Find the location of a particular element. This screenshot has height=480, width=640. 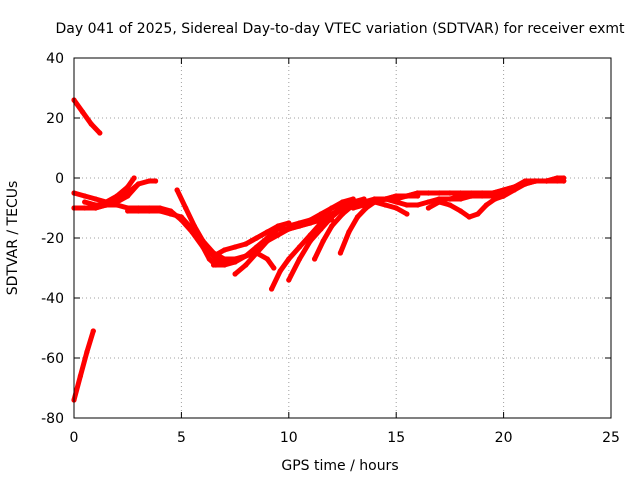

x-tick-label: 5 is located at coordinates (181, 438).